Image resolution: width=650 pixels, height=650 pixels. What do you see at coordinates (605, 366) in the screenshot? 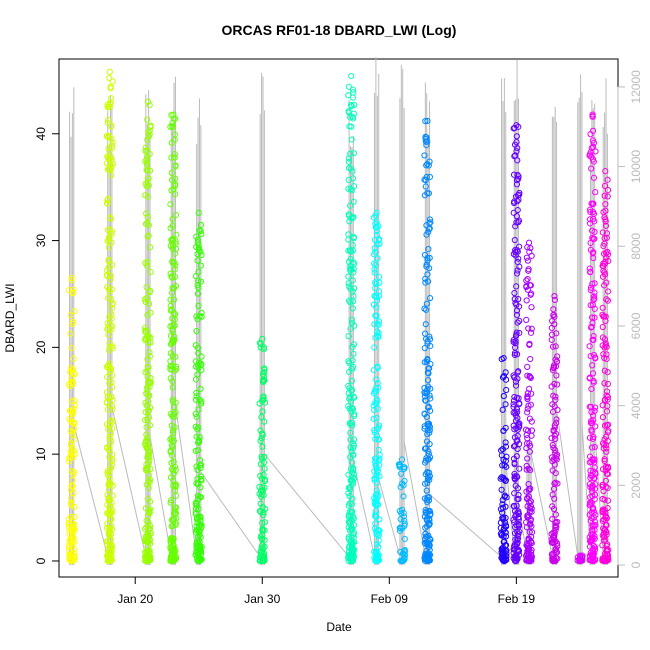
I see `series-RF17` at bounding box center [605, 366].